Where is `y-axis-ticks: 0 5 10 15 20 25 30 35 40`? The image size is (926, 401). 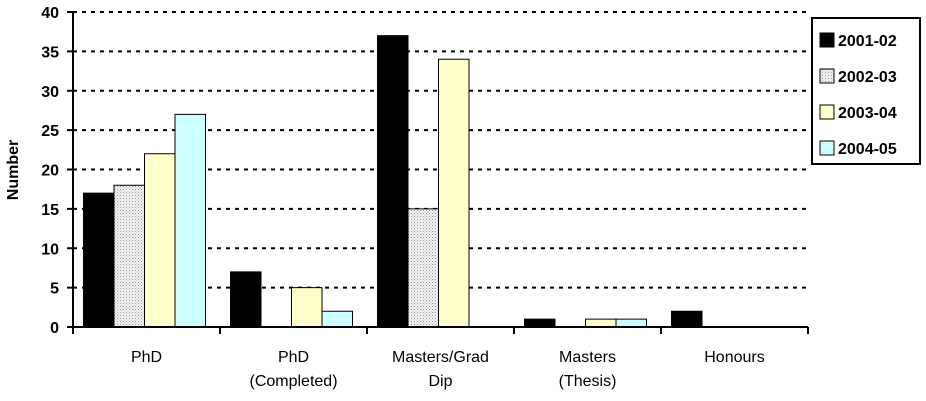
y-axis-ticks: 0 5 10 15 20 25 30 35 40 is located at coordinates (57, 171).